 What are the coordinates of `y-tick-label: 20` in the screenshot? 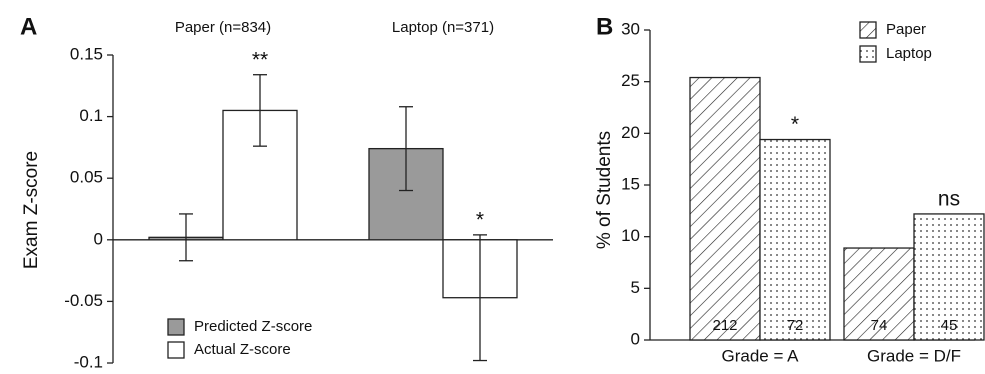 It's located at (630, 132).